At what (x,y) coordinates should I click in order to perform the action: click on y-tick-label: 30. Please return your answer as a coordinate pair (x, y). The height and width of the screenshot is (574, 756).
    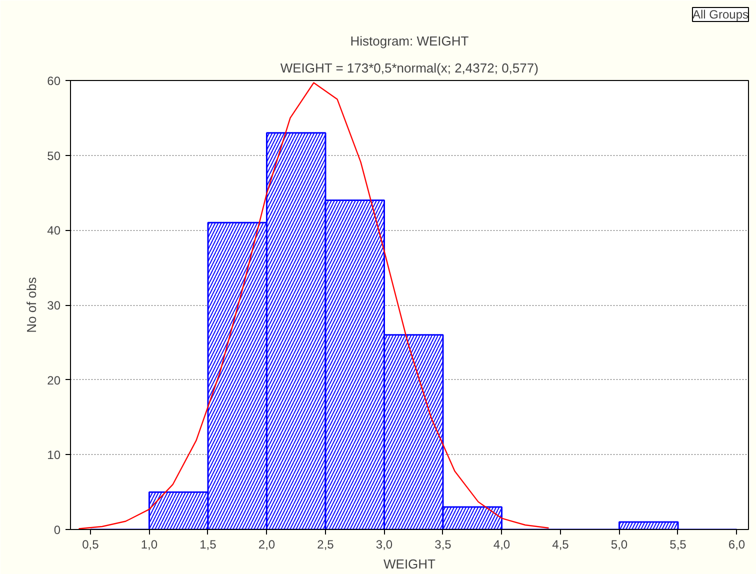
    Looking at the image, I should click on (54, 305).